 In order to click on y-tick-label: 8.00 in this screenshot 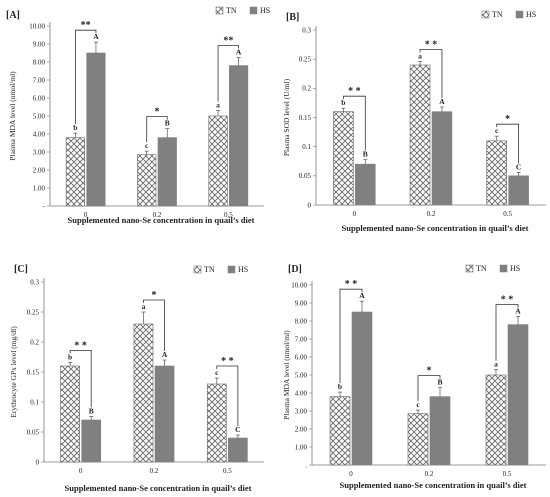, I will do `click(301, 321)`.